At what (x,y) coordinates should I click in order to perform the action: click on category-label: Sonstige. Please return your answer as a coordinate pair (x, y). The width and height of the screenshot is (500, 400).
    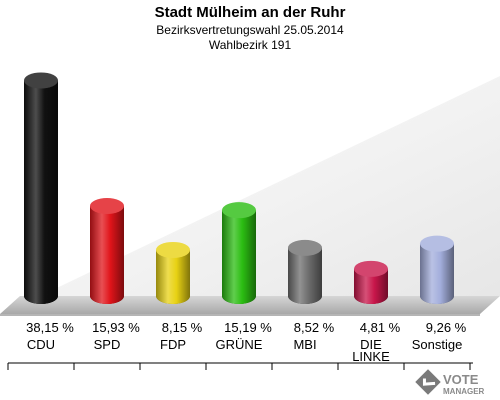
    Looking at the image, I should click on (437, 344).